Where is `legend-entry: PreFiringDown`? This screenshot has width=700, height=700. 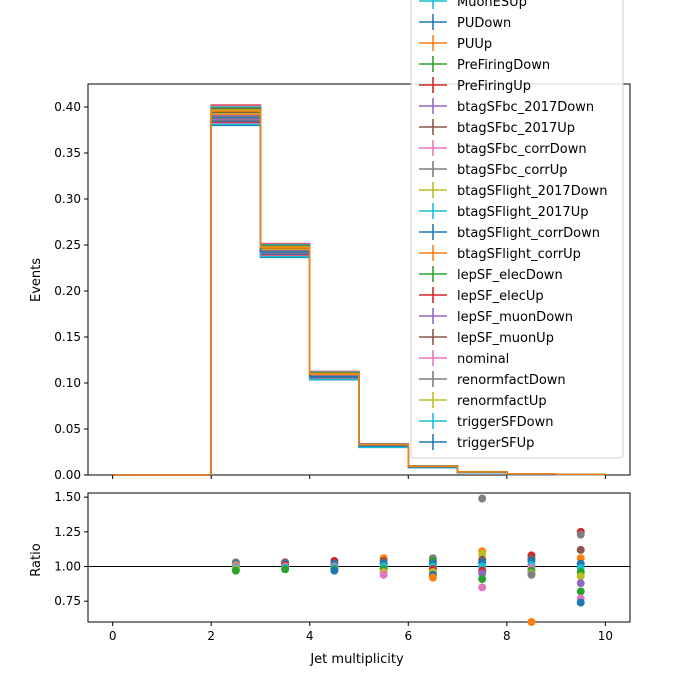
legend-entry: PreFiringDown is located at coordinates (484, 64).